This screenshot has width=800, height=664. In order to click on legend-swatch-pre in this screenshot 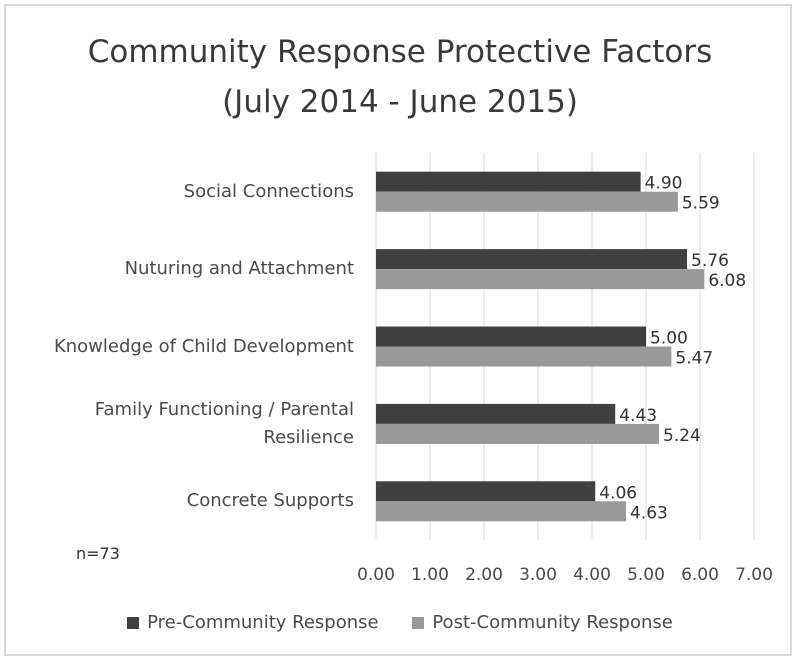, I will do `click(133, 622)`.